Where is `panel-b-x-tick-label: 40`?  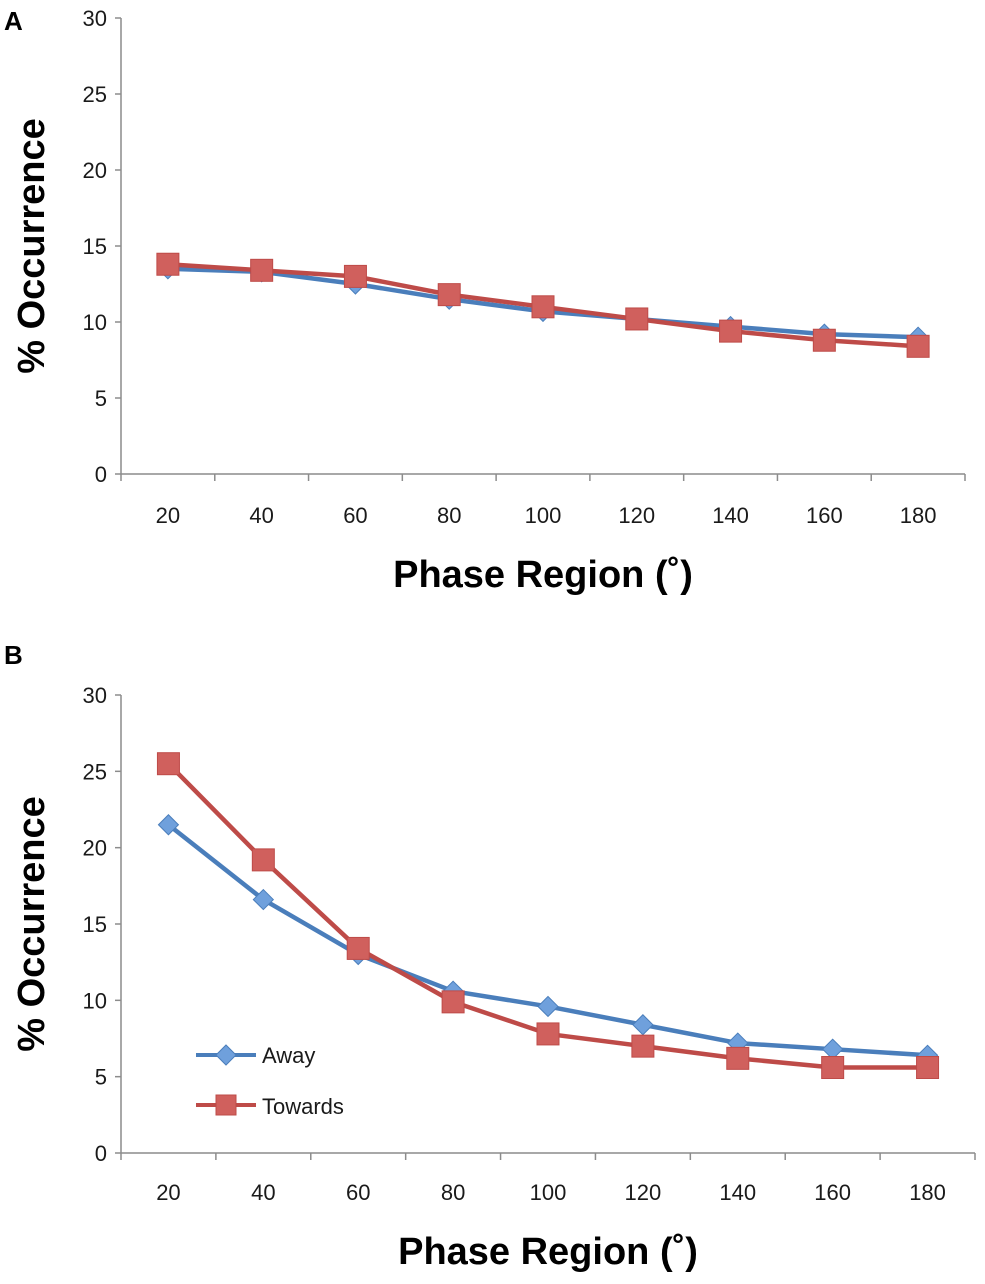 panel-b-x-tick-label: 40 is located at coordinates (263, 1192).